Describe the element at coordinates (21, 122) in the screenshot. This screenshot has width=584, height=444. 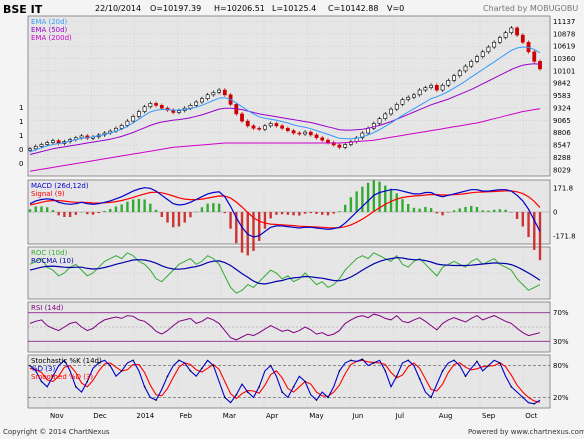
I see `left-axis-tick-label: 1` at that location.